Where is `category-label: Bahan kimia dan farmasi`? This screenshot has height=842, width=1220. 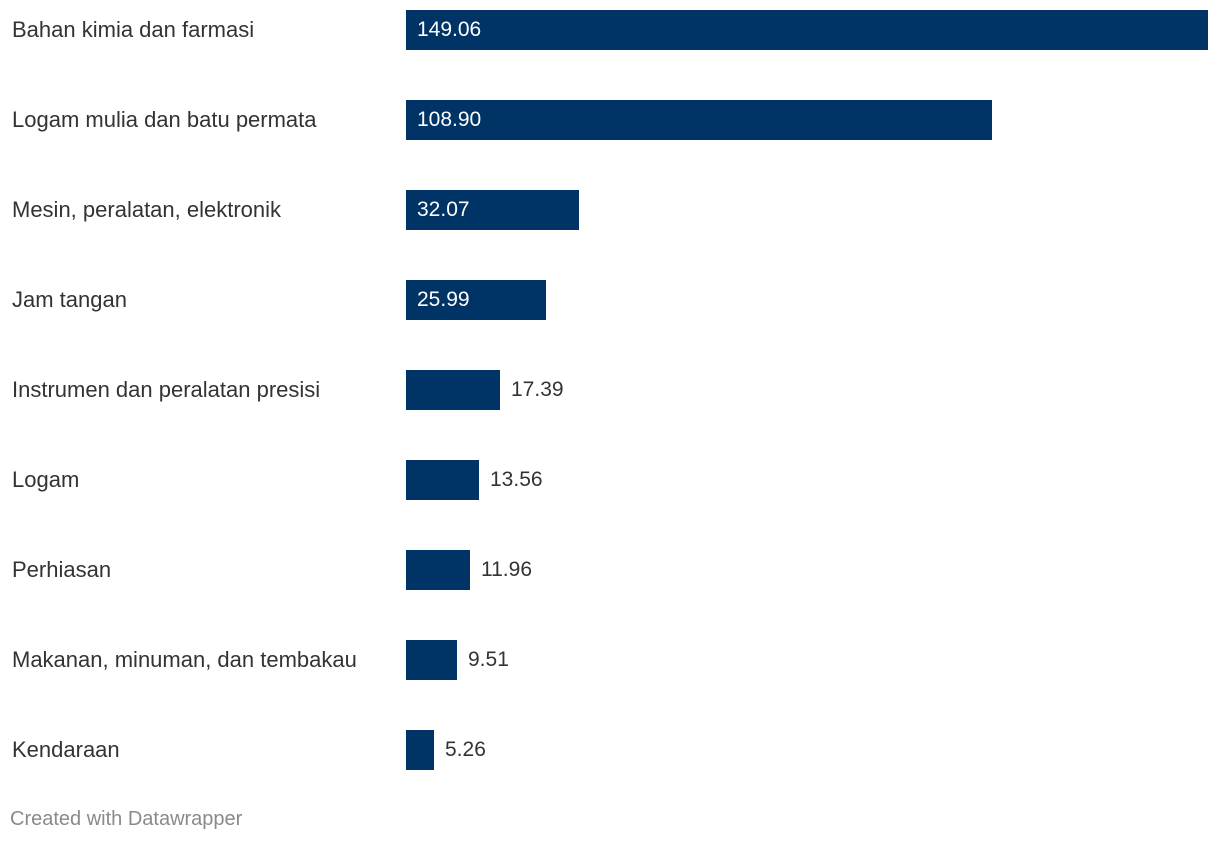 category-label: Bahan kimia dan farmasi is located at coordinates (133, 29).